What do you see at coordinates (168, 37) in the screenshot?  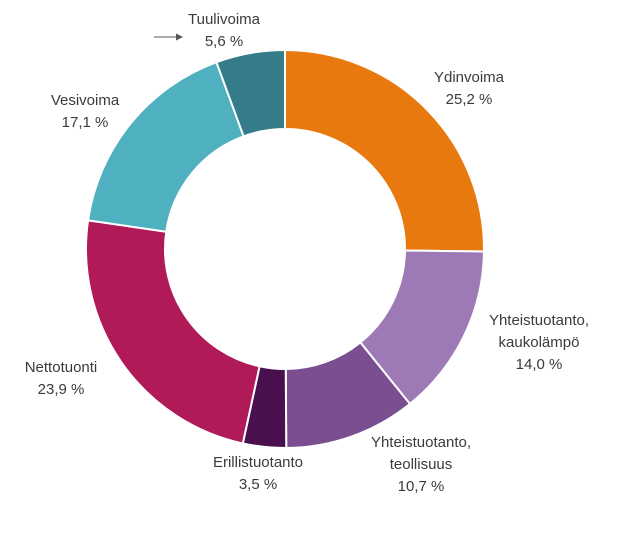 I see `tuulivoima-arrow` at bounding box center [168, 37].